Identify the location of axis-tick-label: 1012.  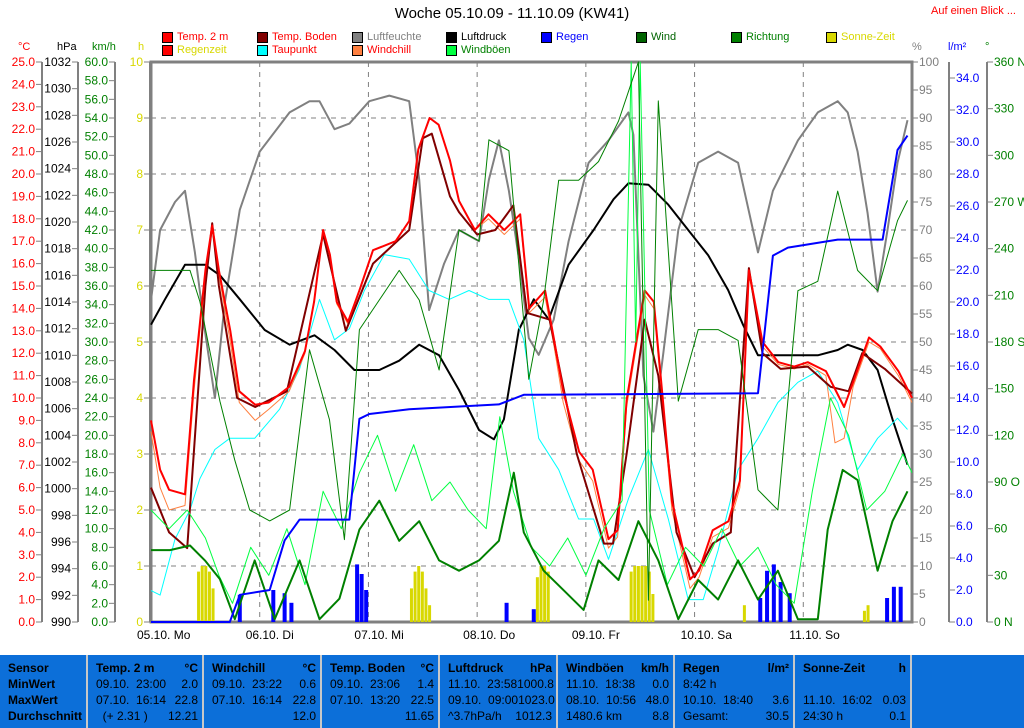
(57, 329).